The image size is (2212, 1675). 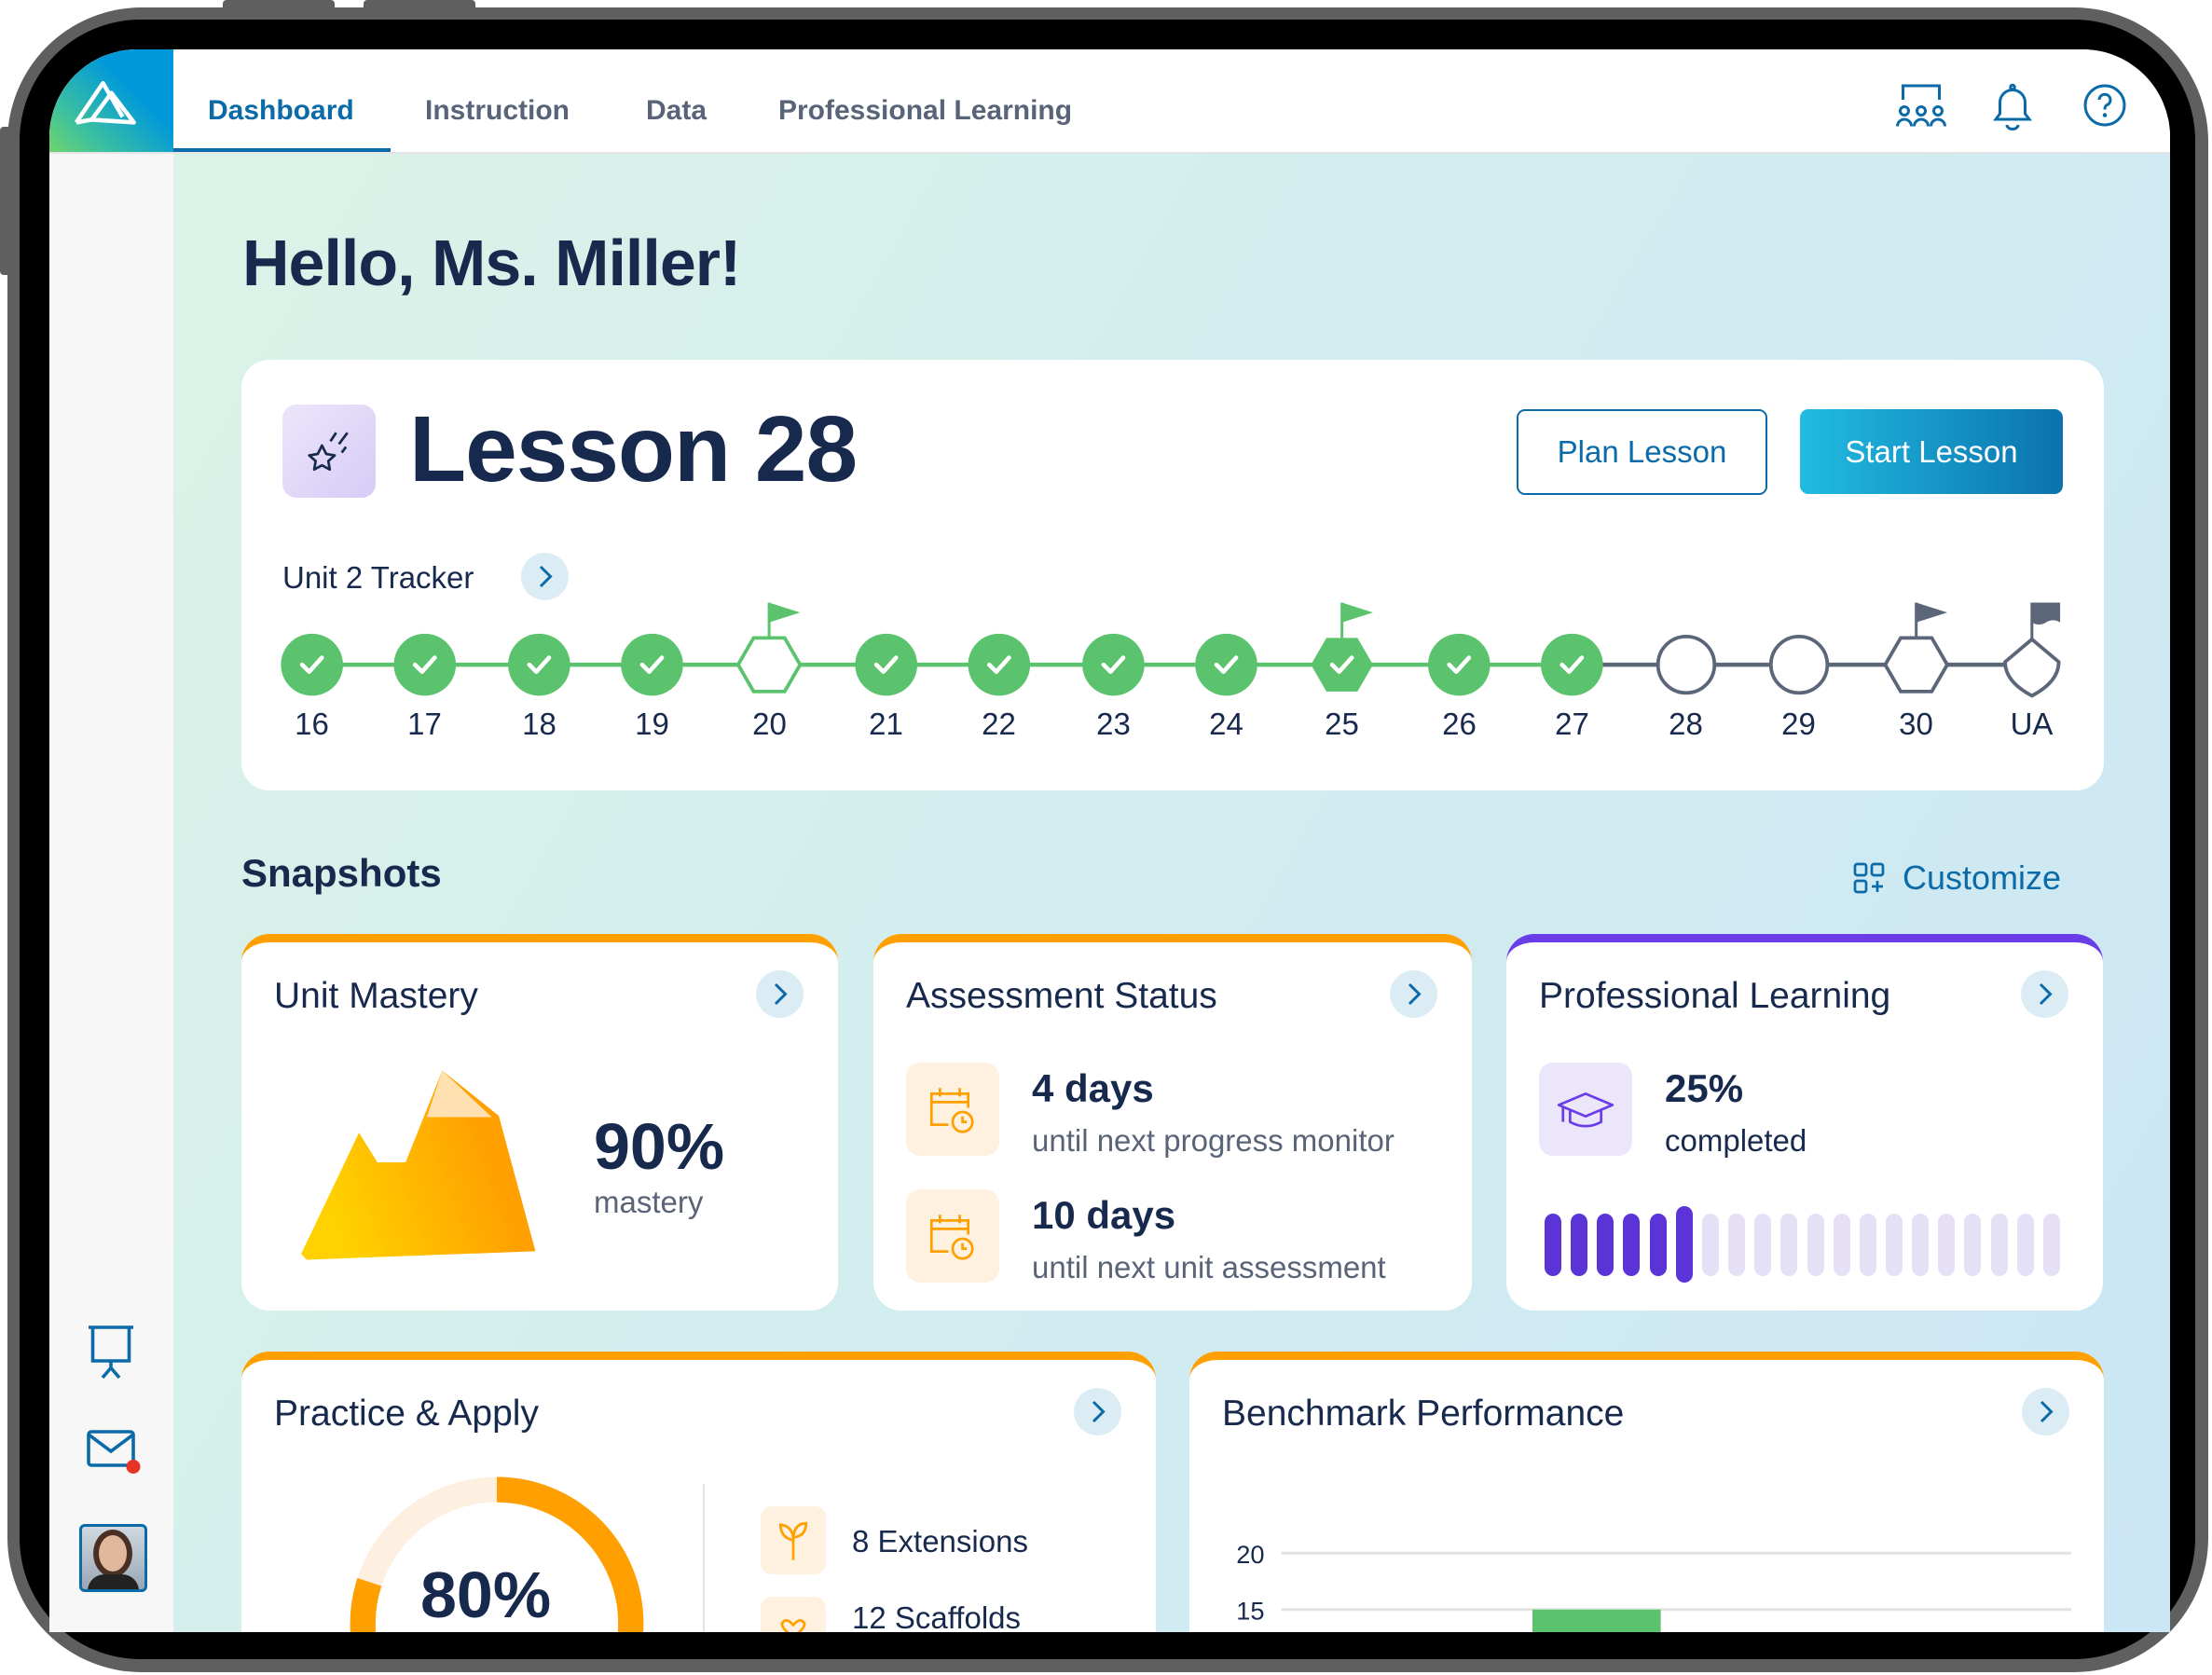 I want to click on scaffold-icon-box, so click(x=793, y=1614).